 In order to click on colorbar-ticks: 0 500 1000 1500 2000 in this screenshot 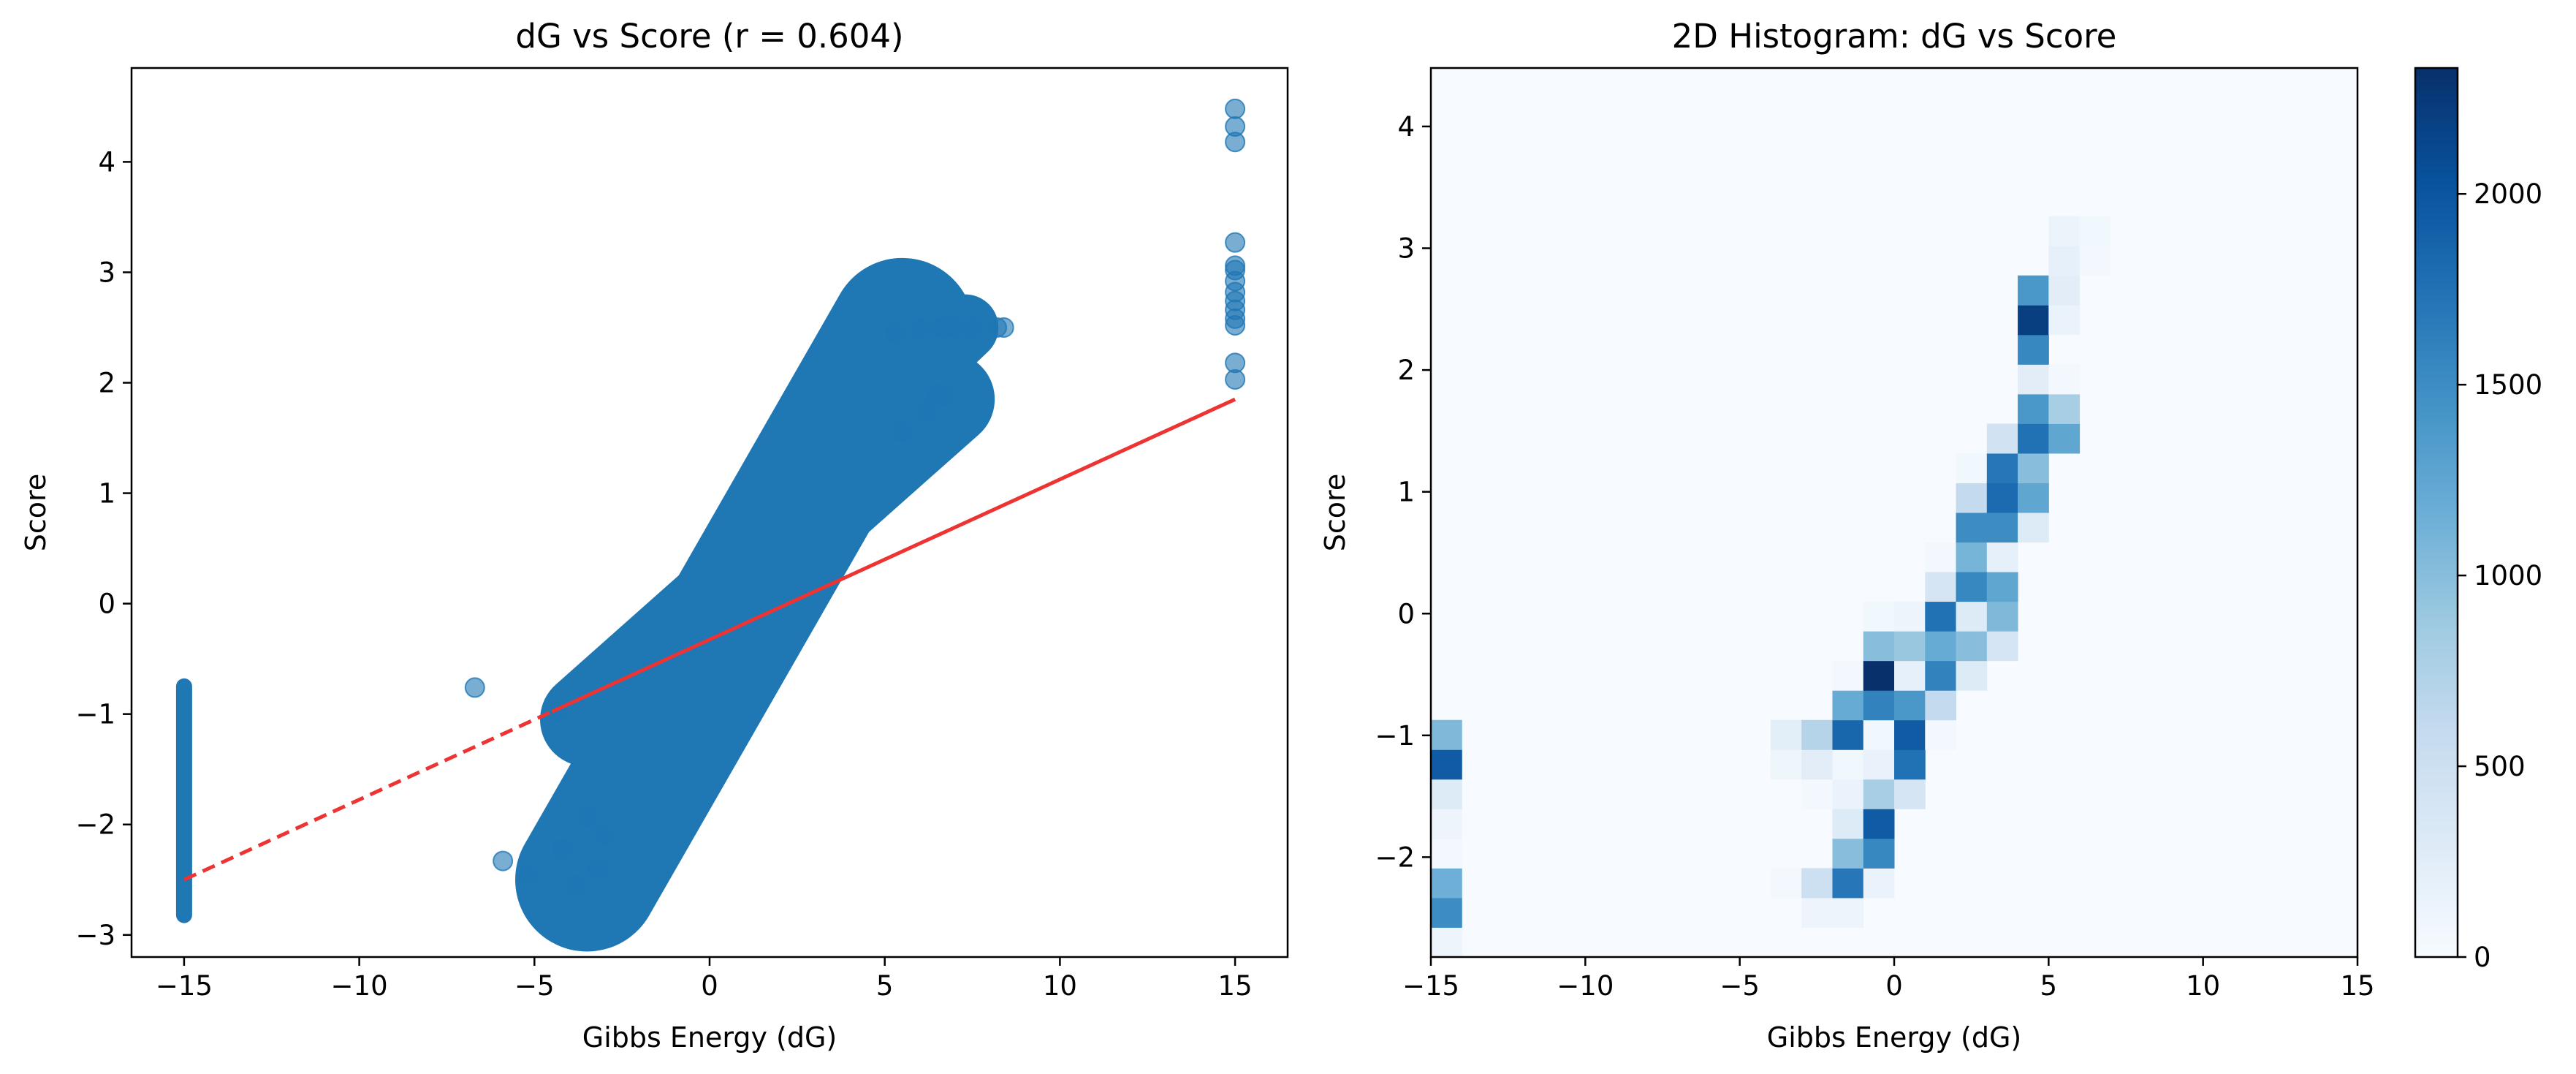, I will do `click(2500, 576)`.